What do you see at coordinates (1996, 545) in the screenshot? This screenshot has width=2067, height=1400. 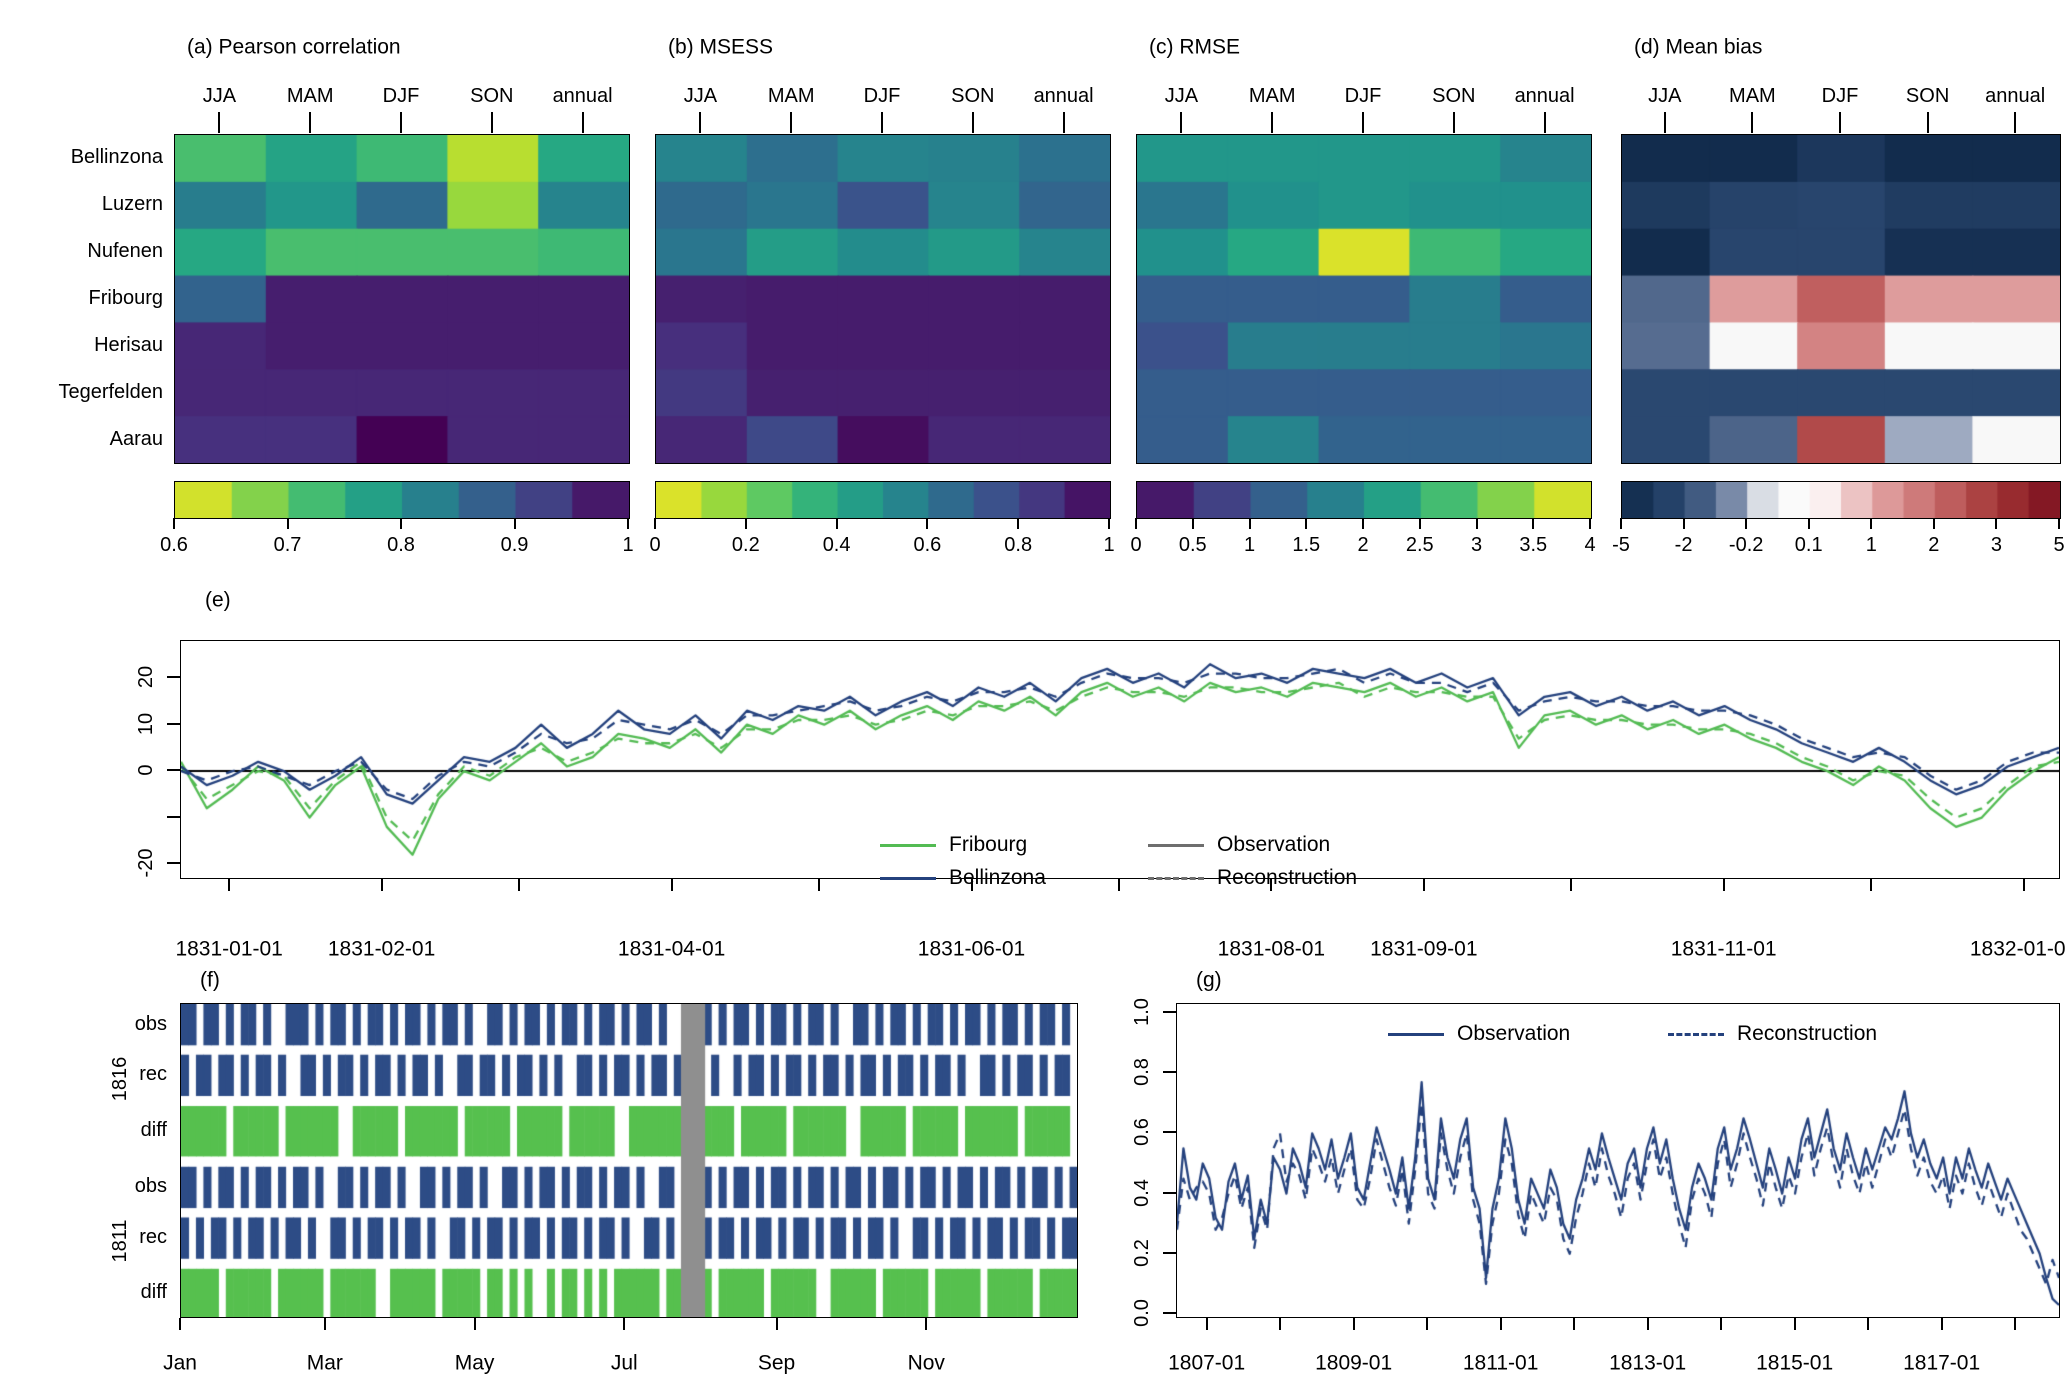 I see `colorbar-tick-label: 3` at bounding box center [1996, 545].